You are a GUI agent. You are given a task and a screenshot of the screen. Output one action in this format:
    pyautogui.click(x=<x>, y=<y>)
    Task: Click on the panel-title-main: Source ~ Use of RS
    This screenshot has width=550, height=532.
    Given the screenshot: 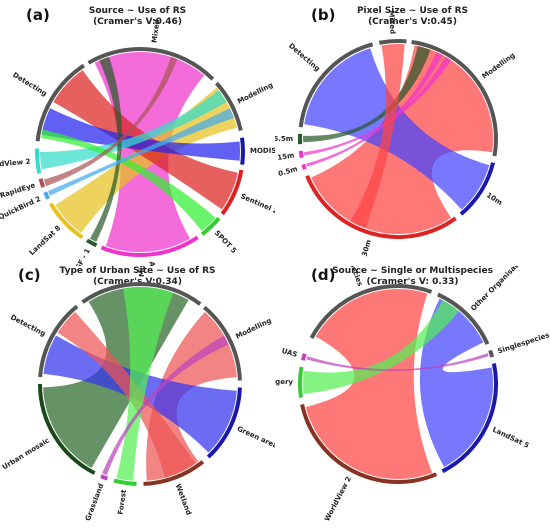 What is the action you would take?
    pyautogui.click(x=137, y=11)
    